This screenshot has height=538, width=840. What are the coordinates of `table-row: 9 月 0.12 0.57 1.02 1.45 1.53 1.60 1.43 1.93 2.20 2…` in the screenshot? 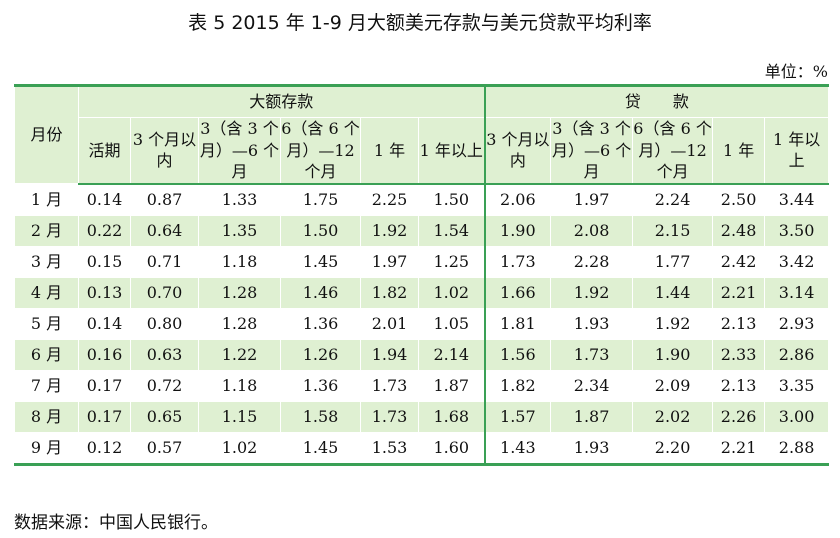 It's located at (422, 448).